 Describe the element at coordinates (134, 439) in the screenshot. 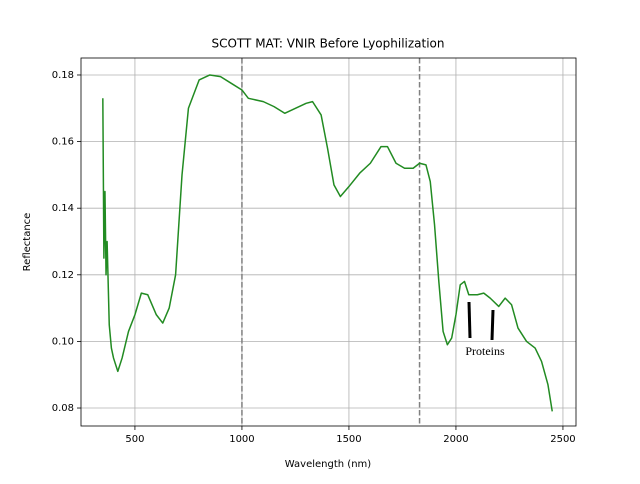

I see `x-tick-label: 500` at that location.